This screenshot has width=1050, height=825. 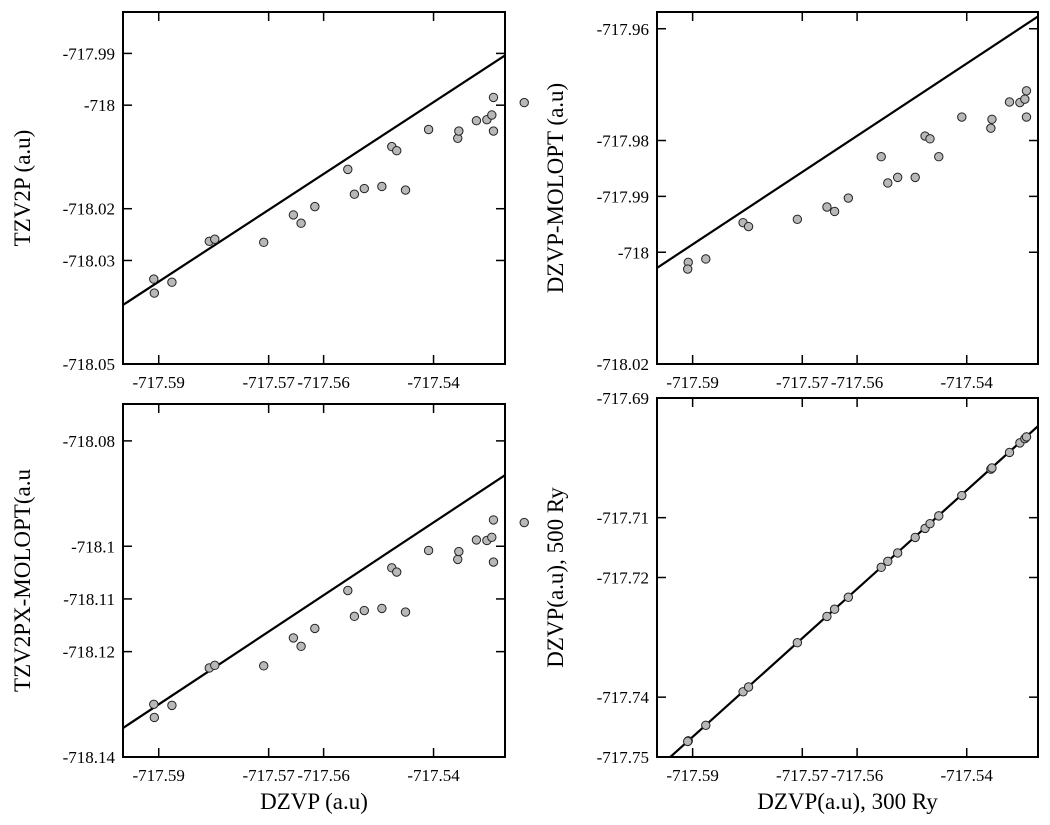 What do you see at coordinates (89, 260) in the screenshot?
I see `y-tick-label: -718.03` at bounding box center [89, 260].